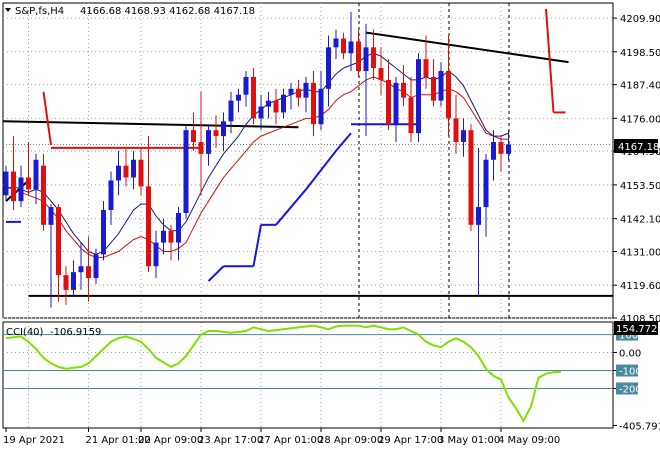 This screenshot has width=660, height=450. Describe the element at coordinates (8, 10) in the screenshot. I see `collapse-triangle-icon` at that location.